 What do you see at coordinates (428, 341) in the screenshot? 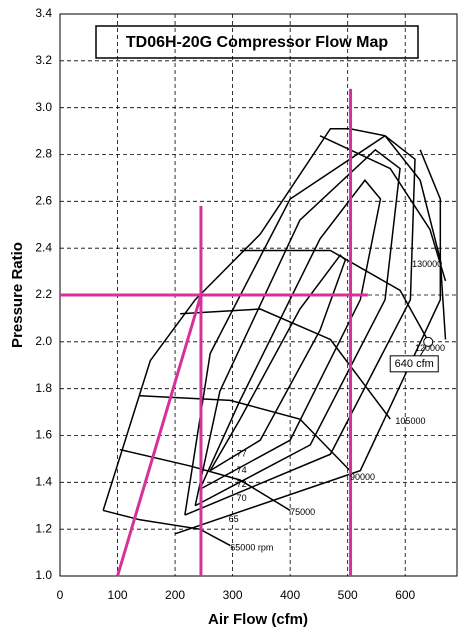
I see `marker-point` at bounding box center [428, 341].